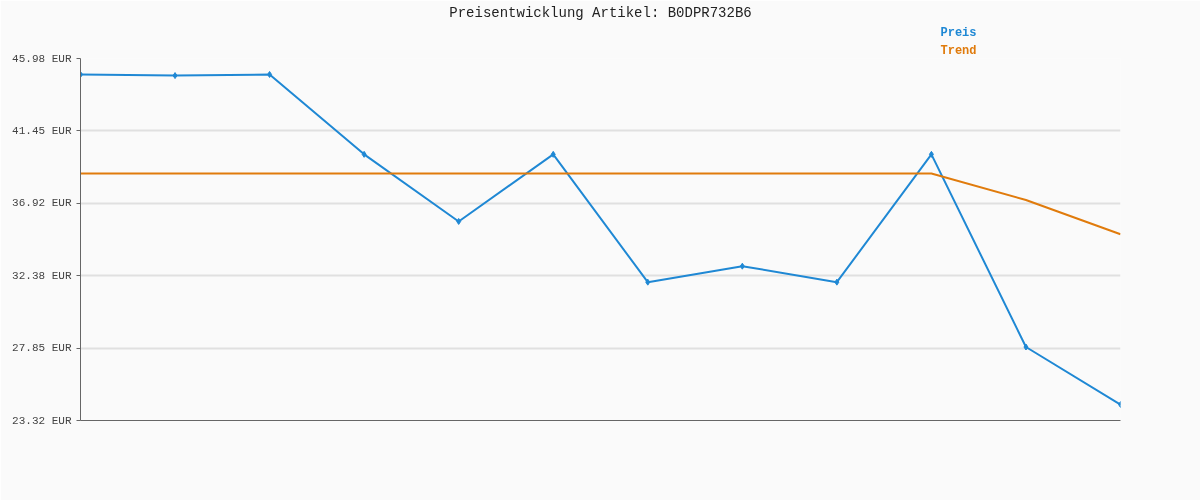  I want to click on y-tick-label: 41.45 EUR, so click(42, 130).